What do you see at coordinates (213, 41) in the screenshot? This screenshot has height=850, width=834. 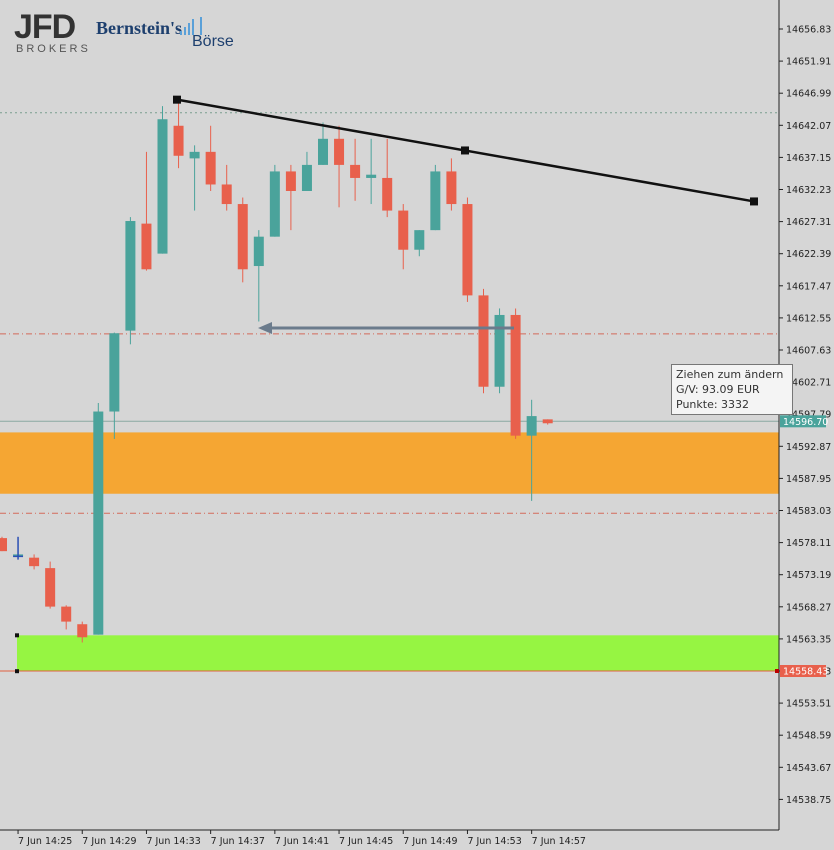 I see `boerse-logo: Börse` at bounding box center [213, 41].